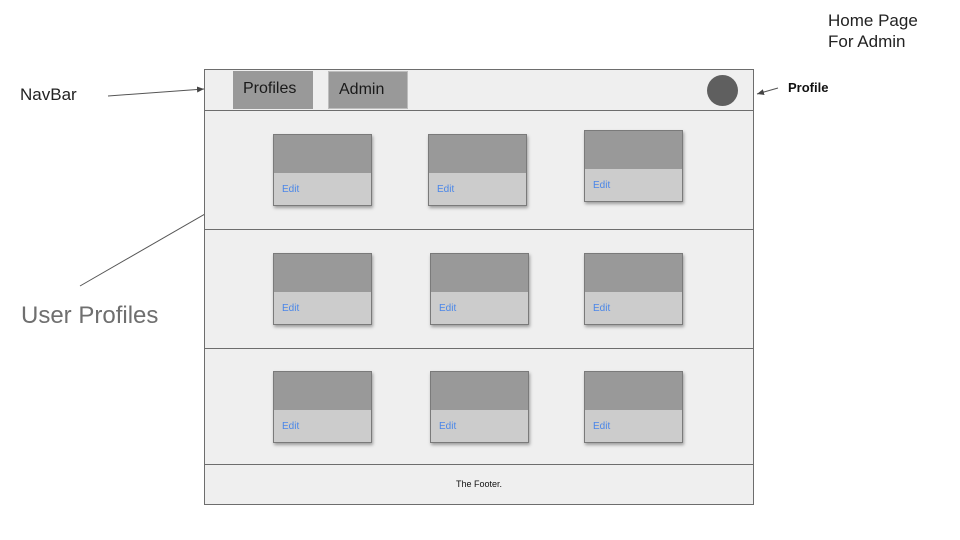 The width and height of the screenshot is (960, 540). I want to click on footer: The Footer., so click(479, 484).